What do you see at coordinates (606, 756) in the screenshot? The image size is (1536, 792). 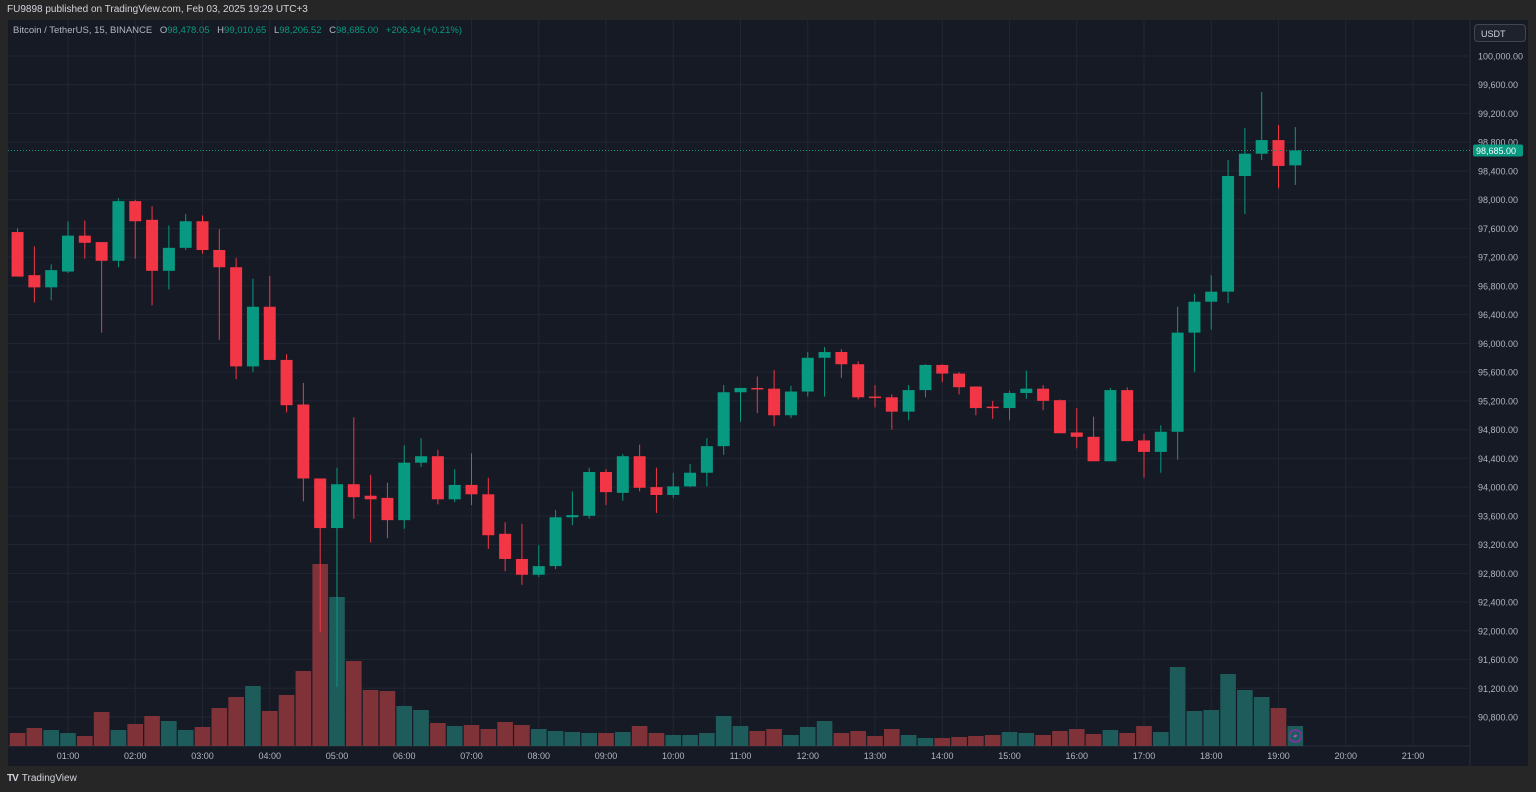 I see `time-tick-label: 09:00` at bounding box center [606, 756].